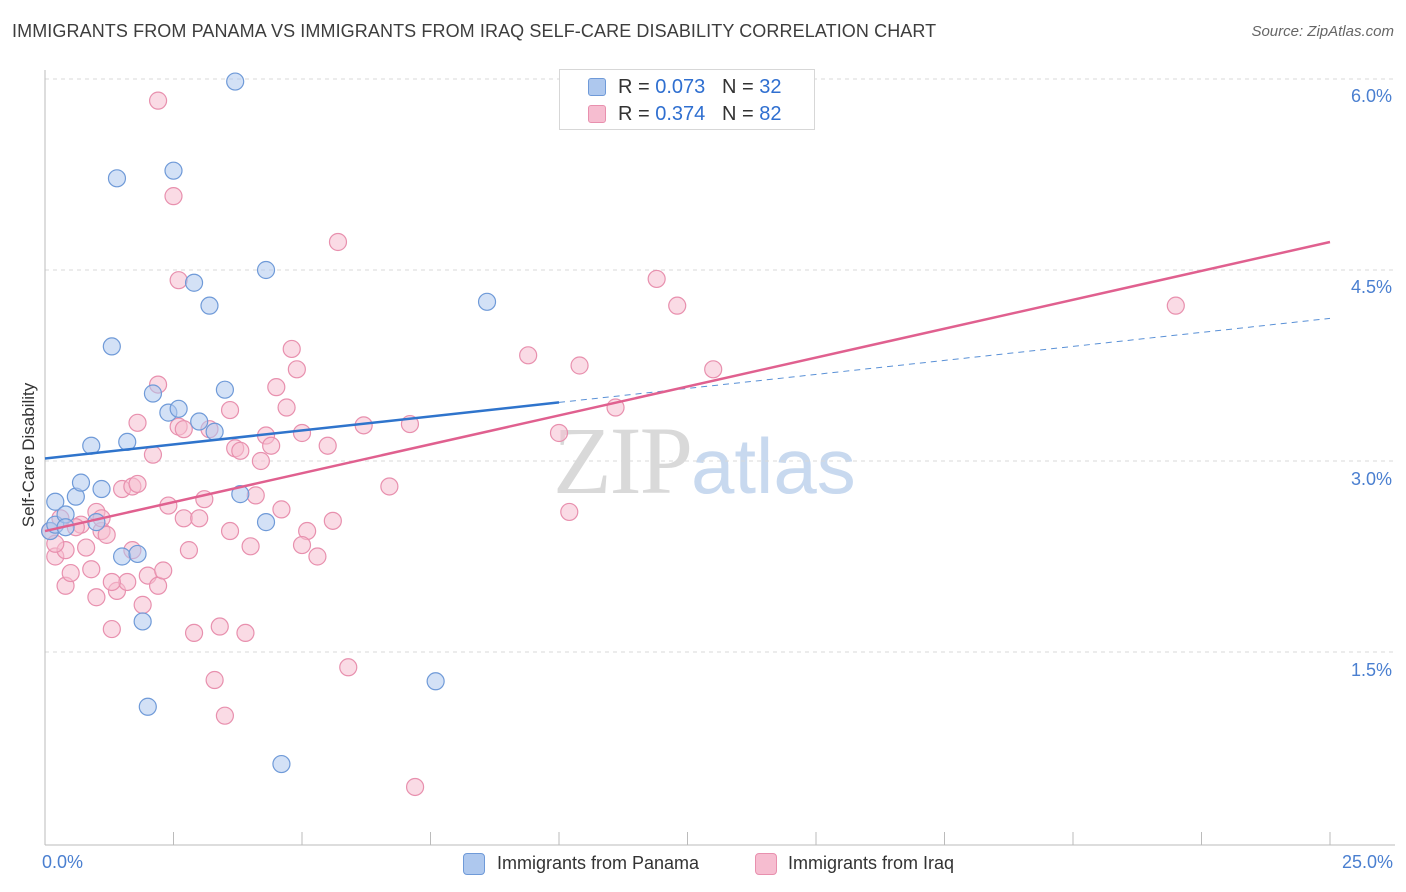 This screenshot has width=1406, height=892. Describe the element at coordinates (944, 360) in the screenshot. I see `trendline-panama-extension` at that location.